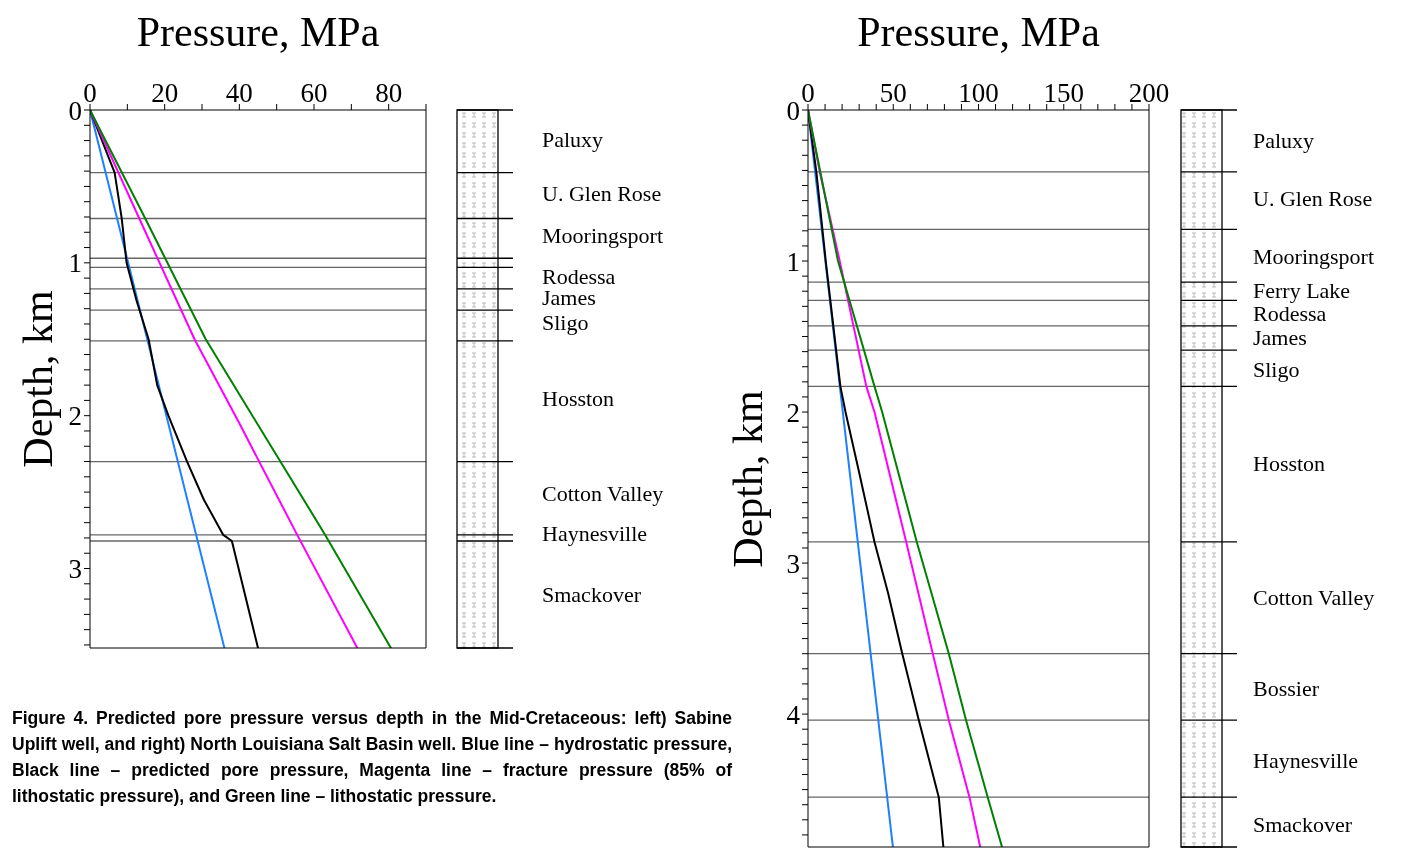  Describe the element at coordinates (165, 93) in the screenshot. I see `x-tick-label: 20` at that location.